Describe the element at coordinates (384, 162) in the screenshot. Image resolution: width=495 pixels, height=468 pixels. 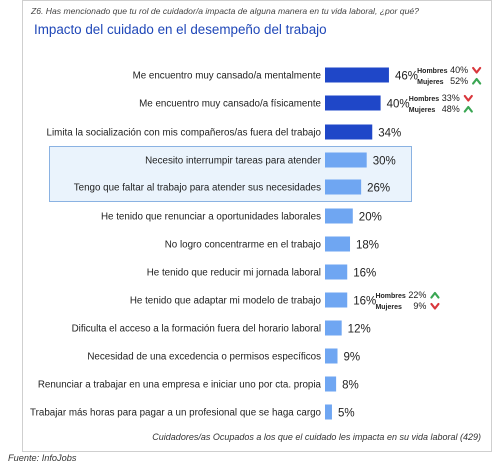
I see `value-label: 30%` at that location.